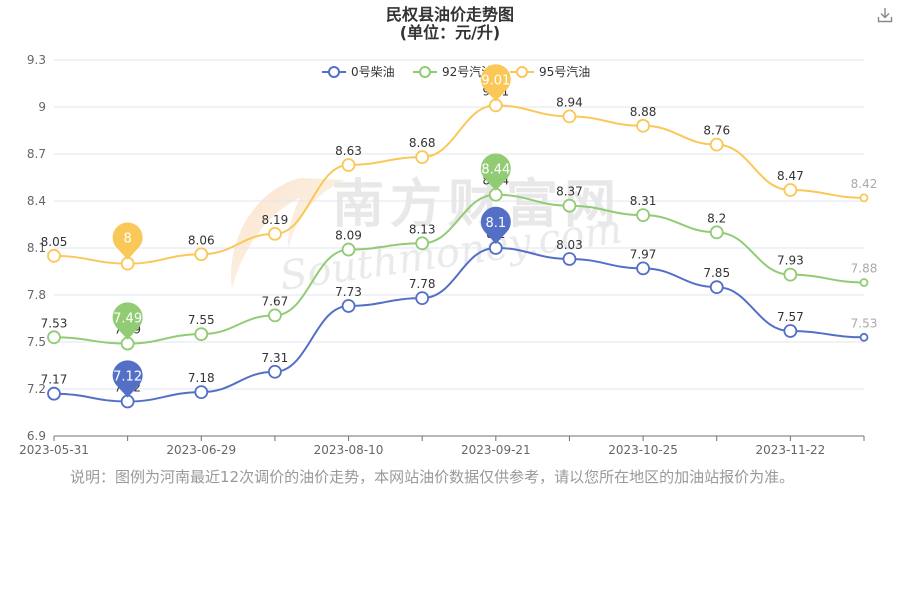 The image size is (900, 600). I want to click on data-label: 8.09, so click(348, 236).